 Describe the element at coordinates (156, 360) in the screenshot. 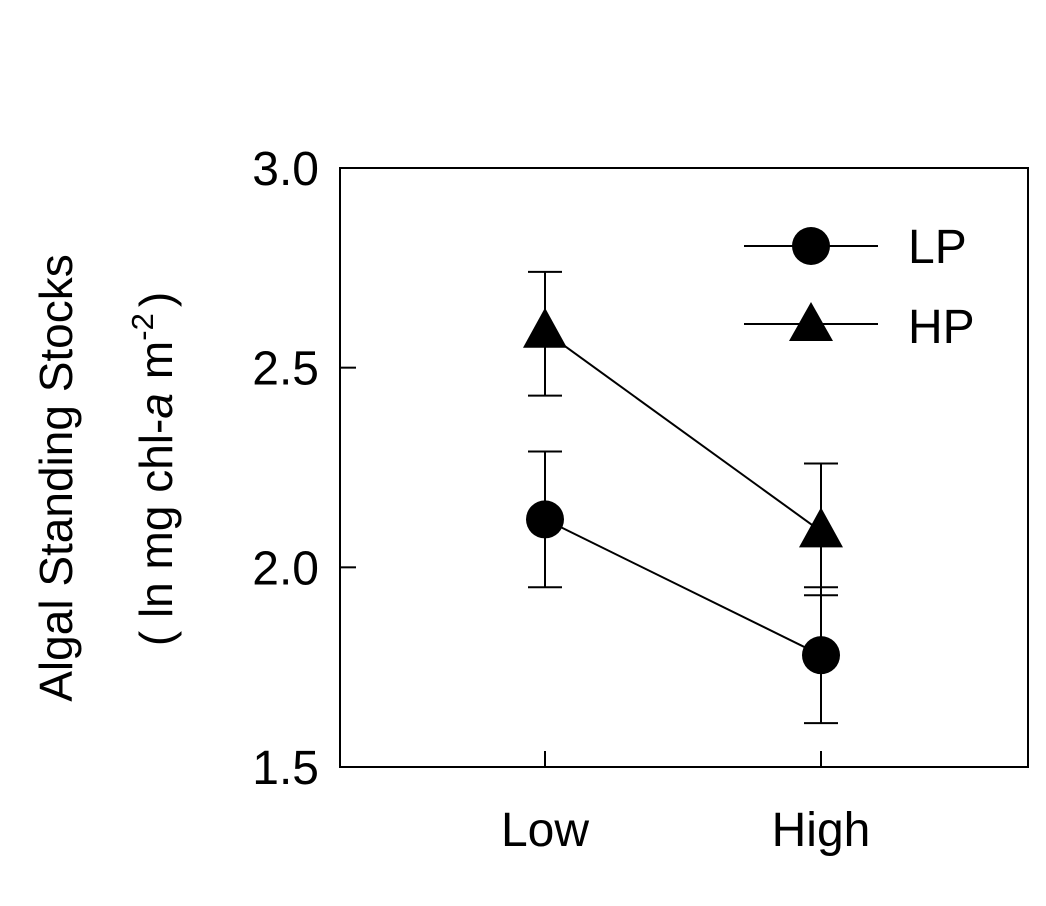

I see `y-axis-label-unit: m` at that location.